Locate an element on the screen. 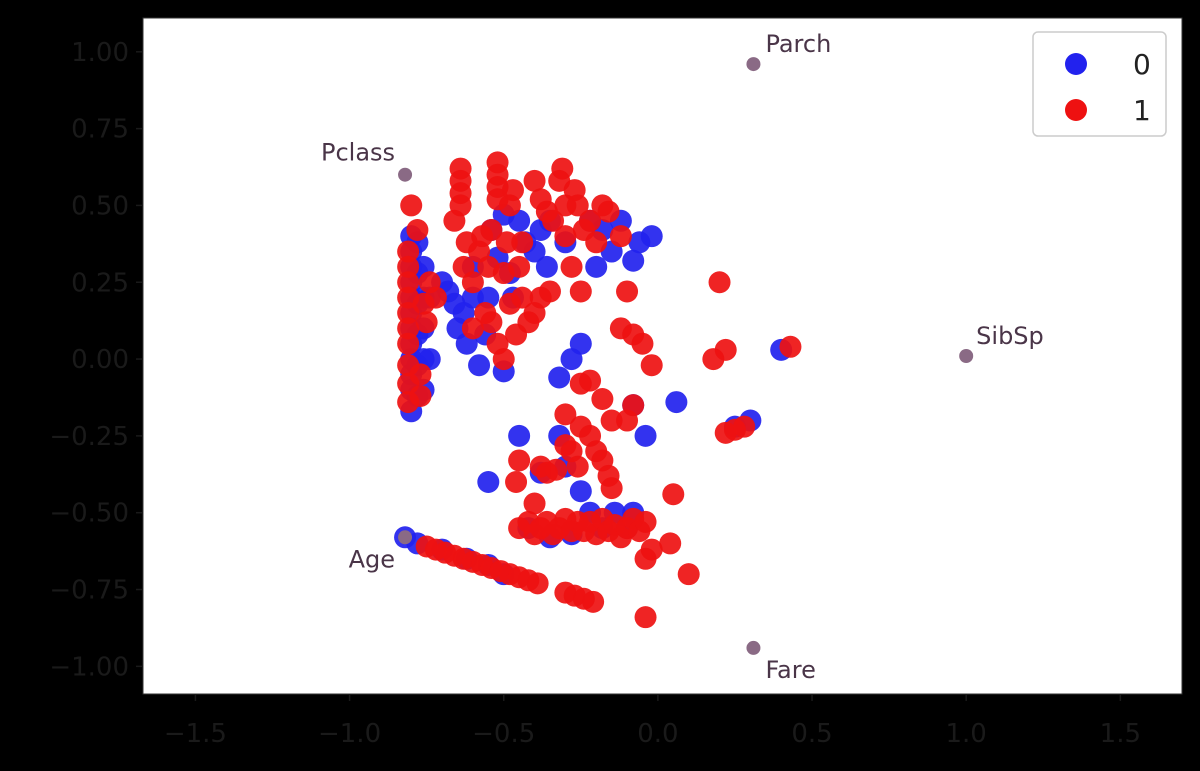 Image resolution: width=1200 pixels, height=771 pixels. annotation-label: SibSp is located at coordinates (1010, 336).